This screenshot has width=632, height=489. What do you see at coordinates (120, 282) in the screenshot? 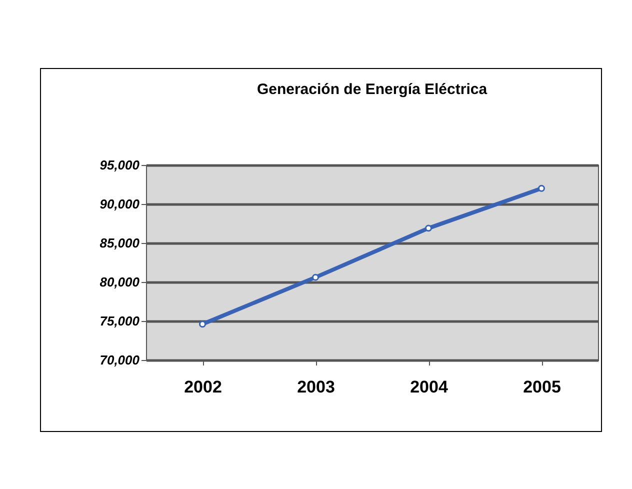
I see `y-tick-label: 80,000` at bounding box center [120, 282].